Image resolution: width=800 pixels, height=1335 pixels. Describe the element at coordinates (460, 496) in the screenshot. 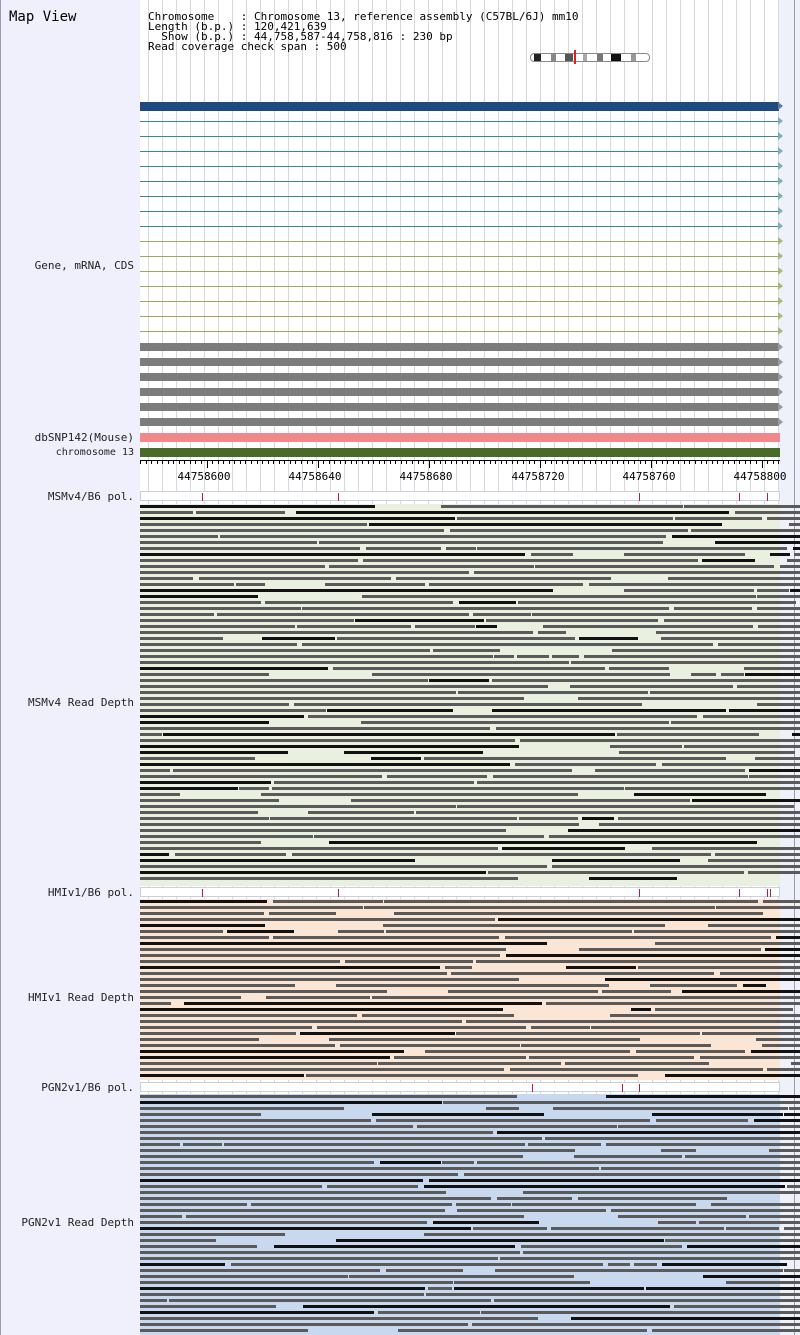

I see `msmv4-polymorphism-track` at that location.